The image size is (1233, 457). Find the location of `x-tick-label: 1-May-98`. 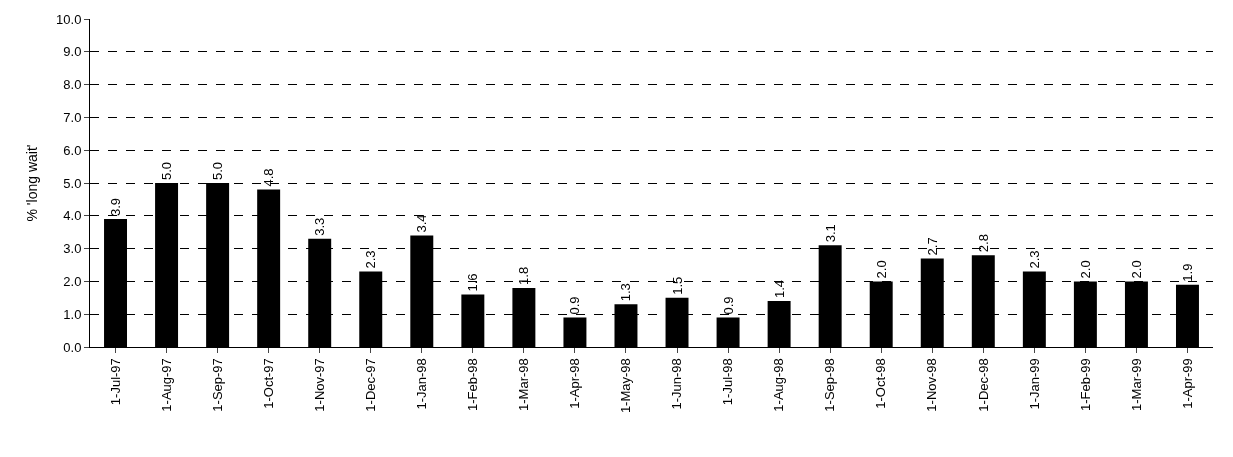

x-tick-label: 1-May-98 is located at coordinates (626, 386).